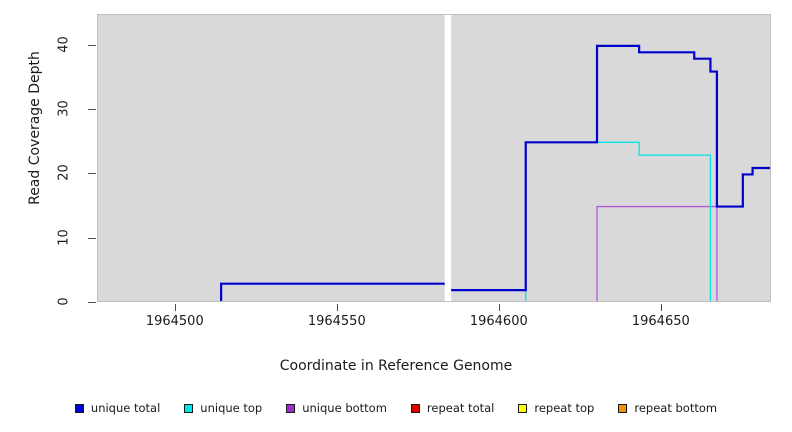 Image resolution: width=792 pixels, height=432 pixels. What do you see at coordinates (498, 321) in the screenshot?
I see `x-tick-label: 1964600` at bounding box center [498, 321].